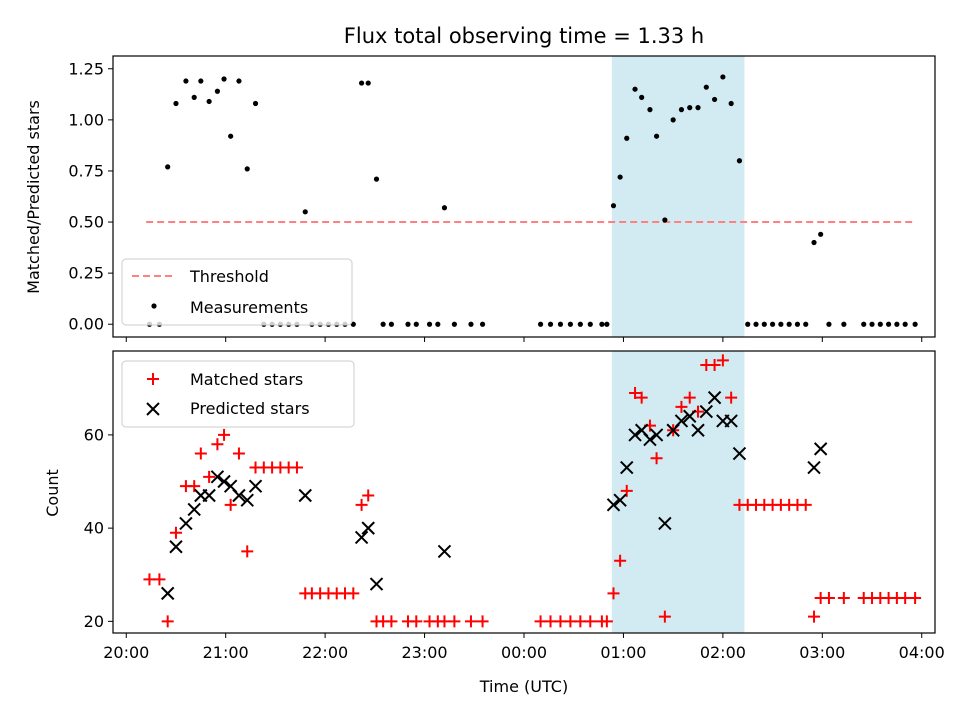 This screenshot has width=960, height=720. What do you see at coordinates (86, 170) in the screenshot?
I see `y-tick-label: 0.75` at bounding box center [86, 170].